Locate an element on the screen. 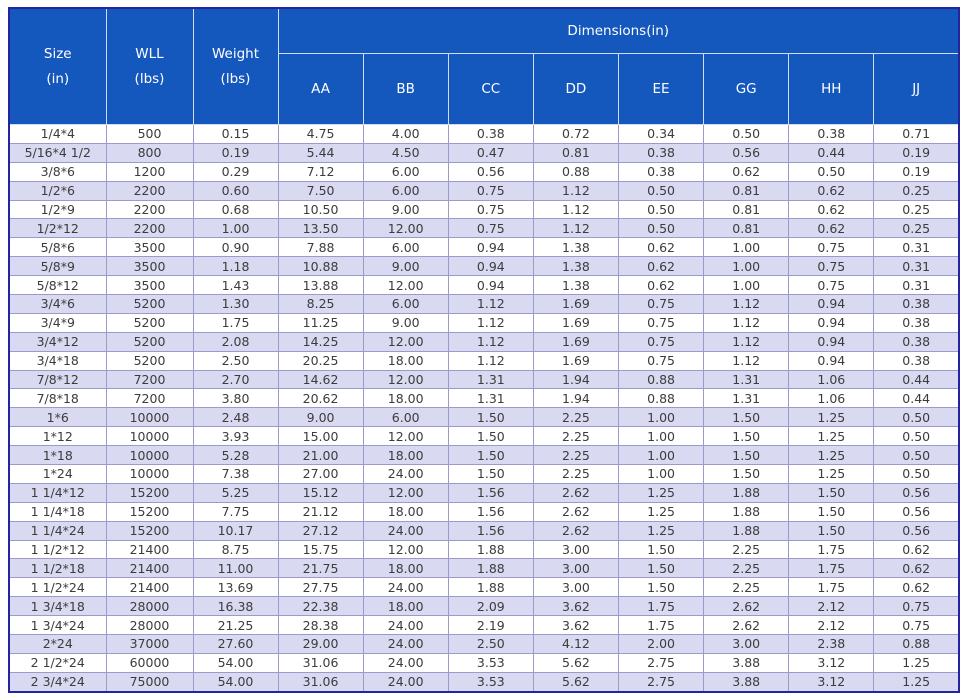 Image resolution: width=969 pixels, height=700 pixels. col-header-wll-unit: (lbs) is located at coordinates (149, 79).